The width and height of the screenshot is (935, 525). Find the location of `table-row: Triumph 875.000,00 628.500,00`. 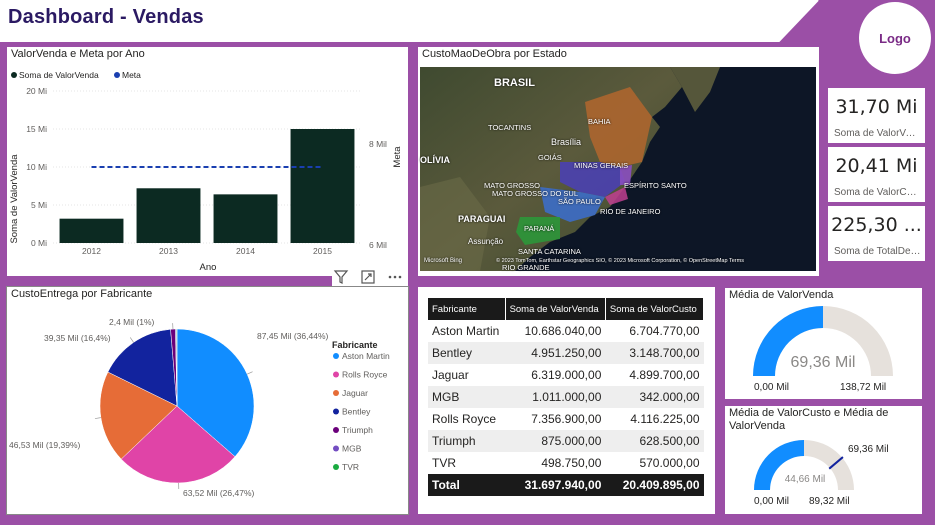

table-row: Triumph 875.000,00 628.500,00 is located at coordinates (566, 441).